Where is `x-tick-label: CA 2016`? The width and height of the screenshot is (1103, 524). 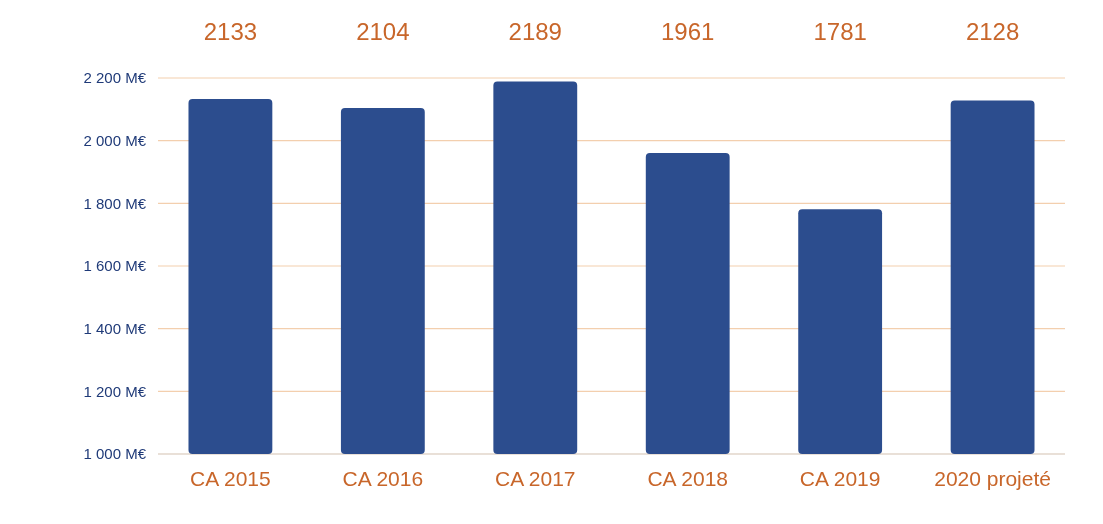 x-tick-label: CA 2016 is located at coordinates (383, 478).